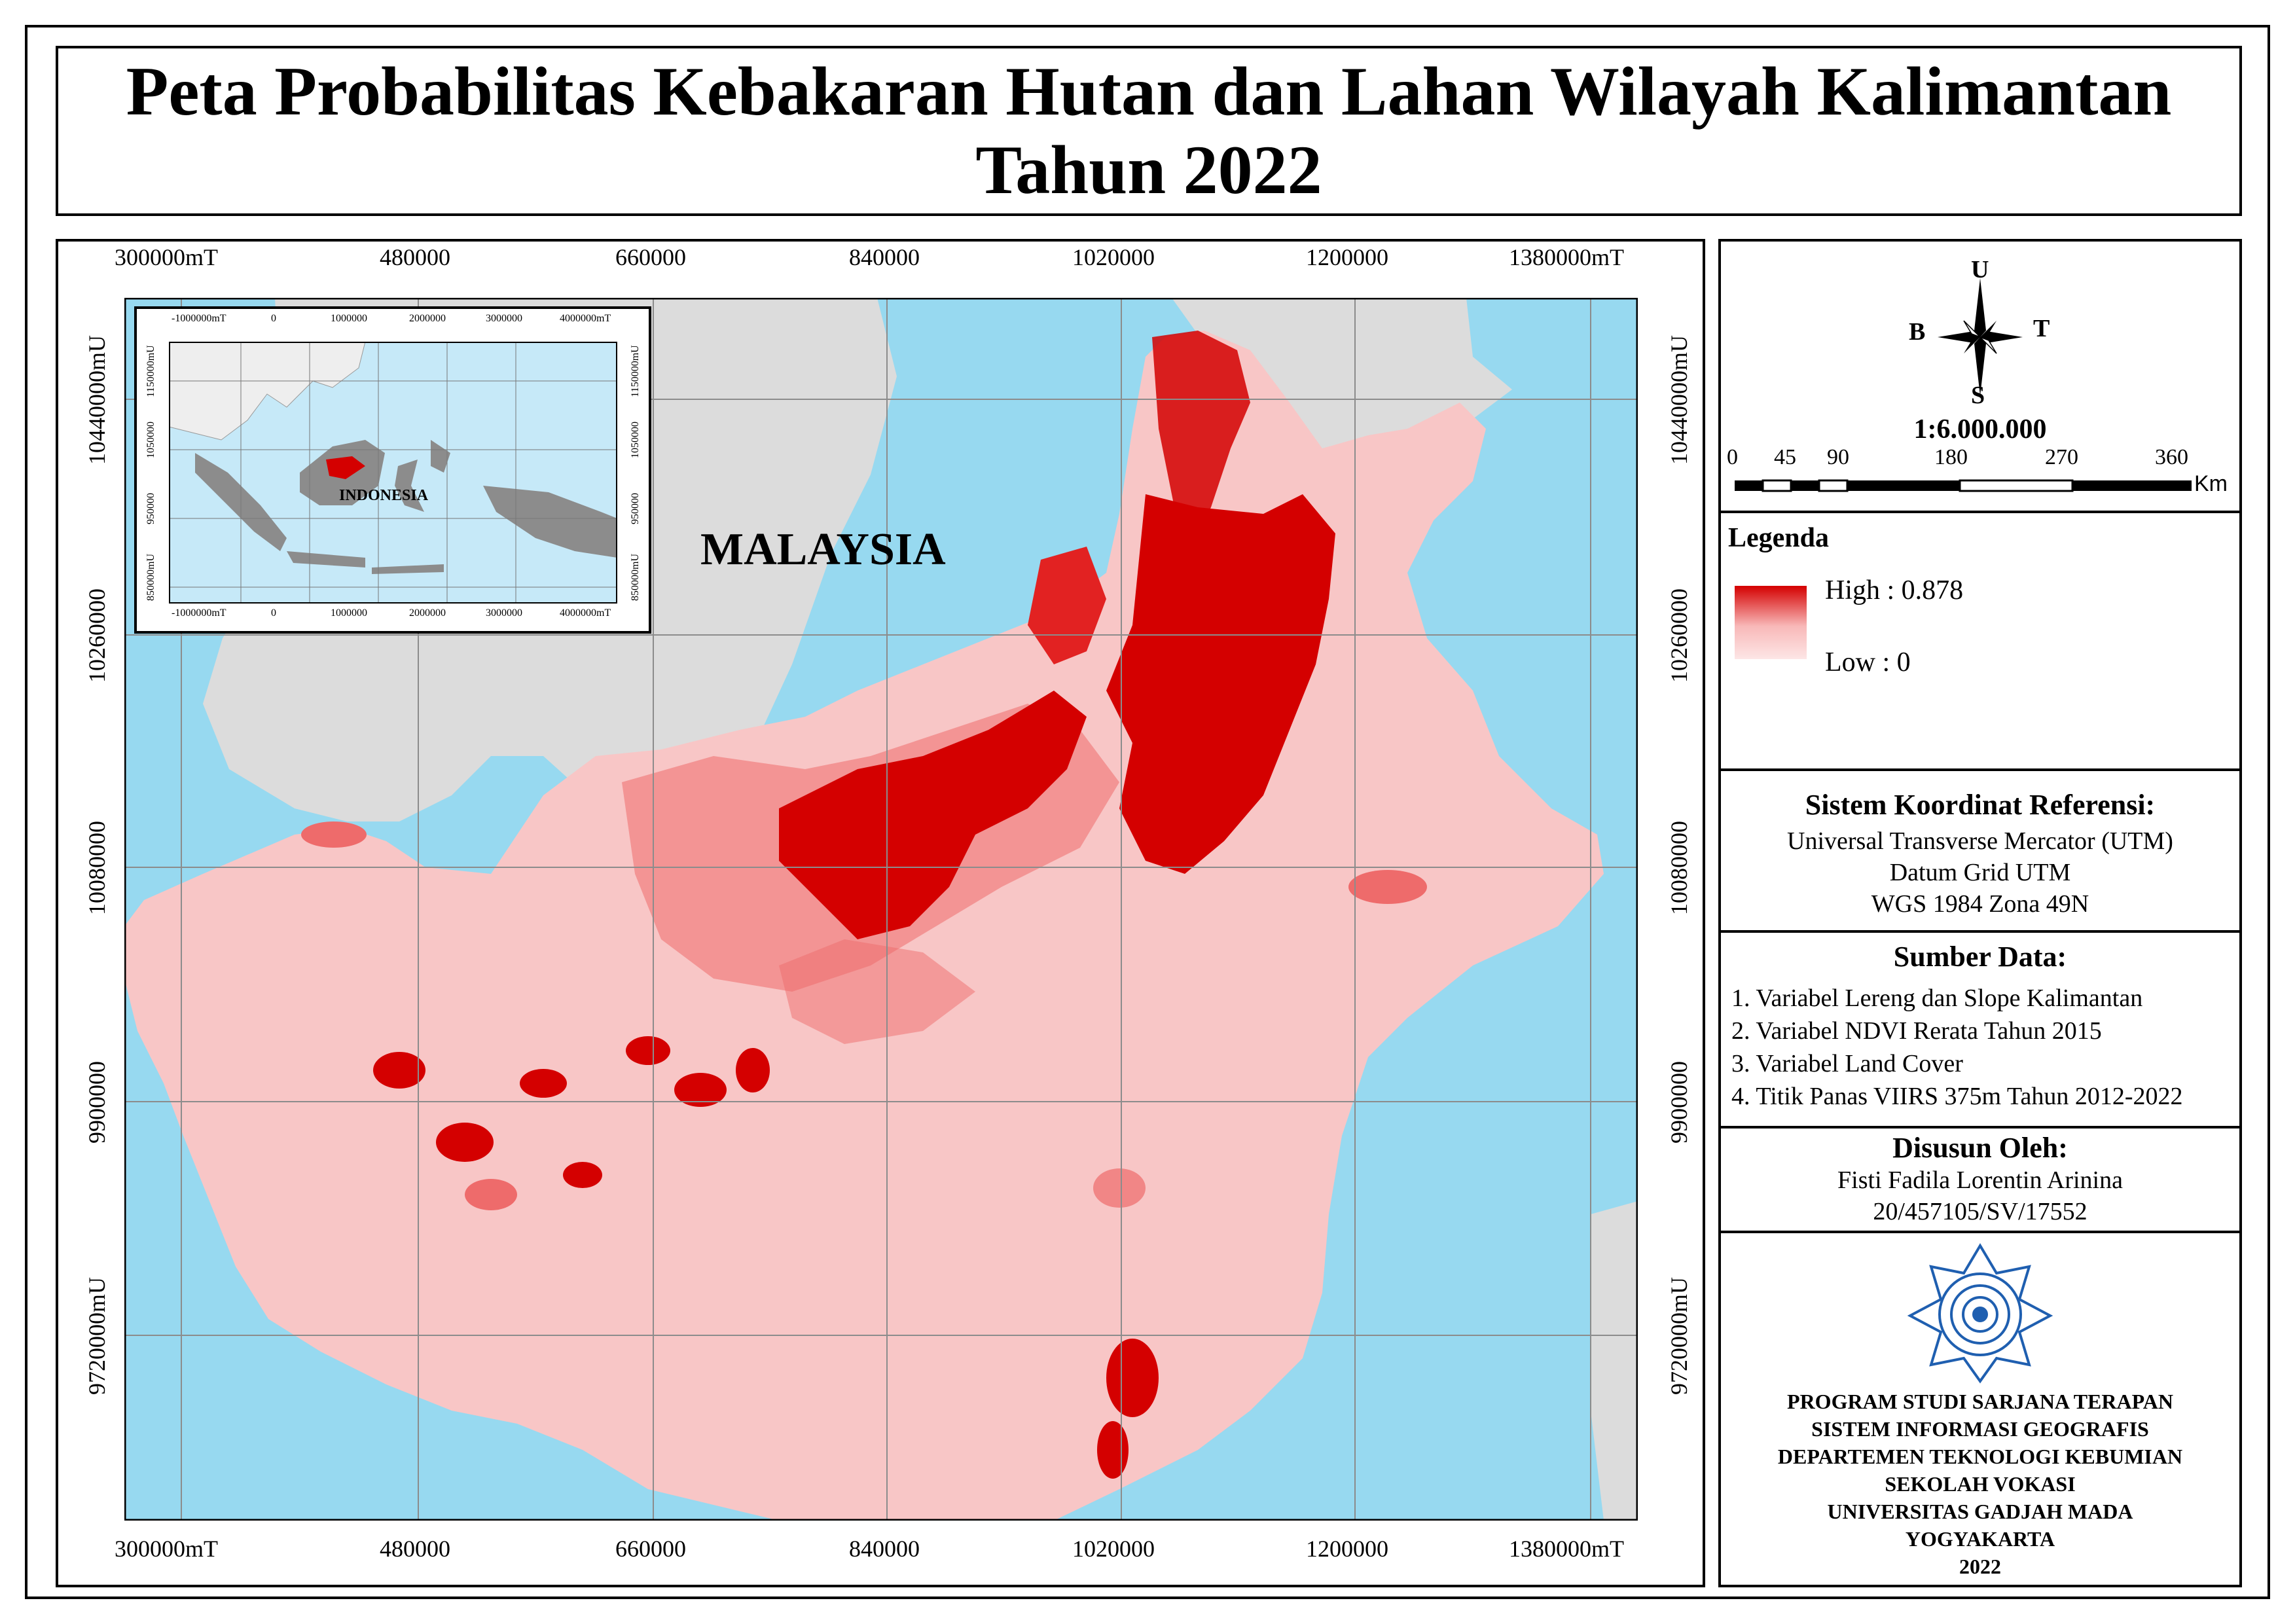  I want to click on institution-line: 2022, so click(1980, 1566).